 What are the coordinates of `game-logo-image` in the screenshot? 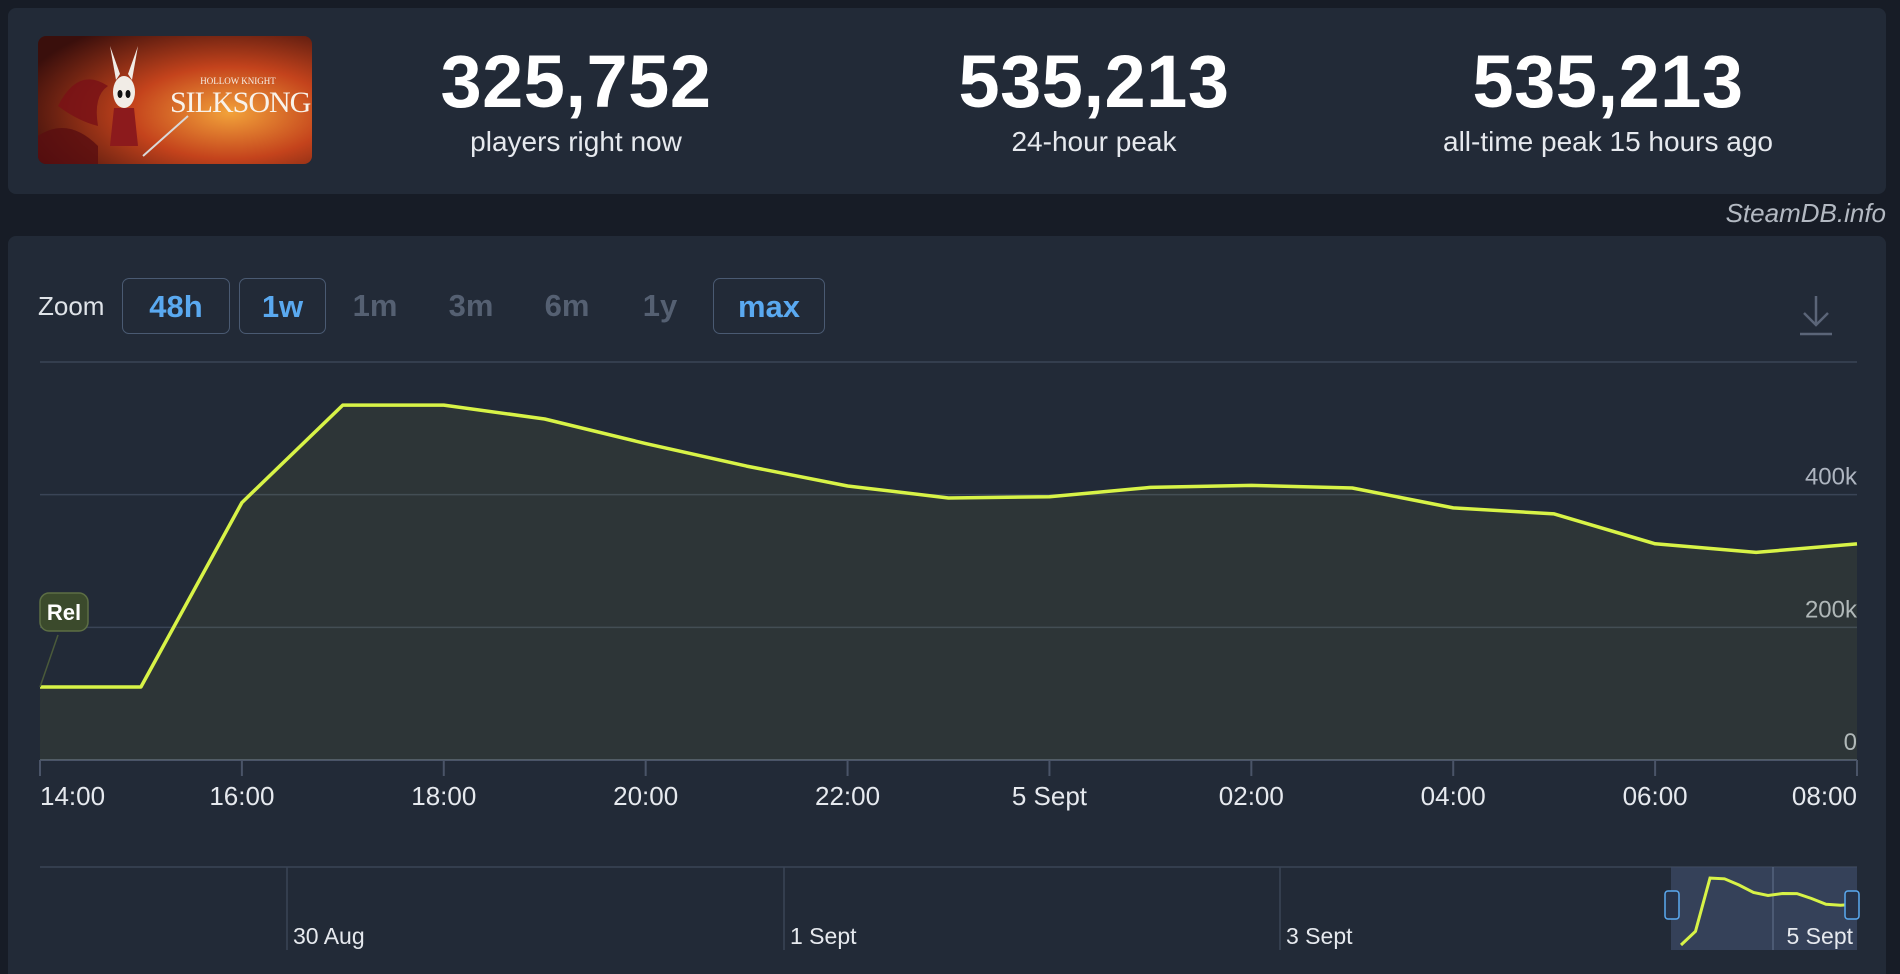 It's located at (175, 100).